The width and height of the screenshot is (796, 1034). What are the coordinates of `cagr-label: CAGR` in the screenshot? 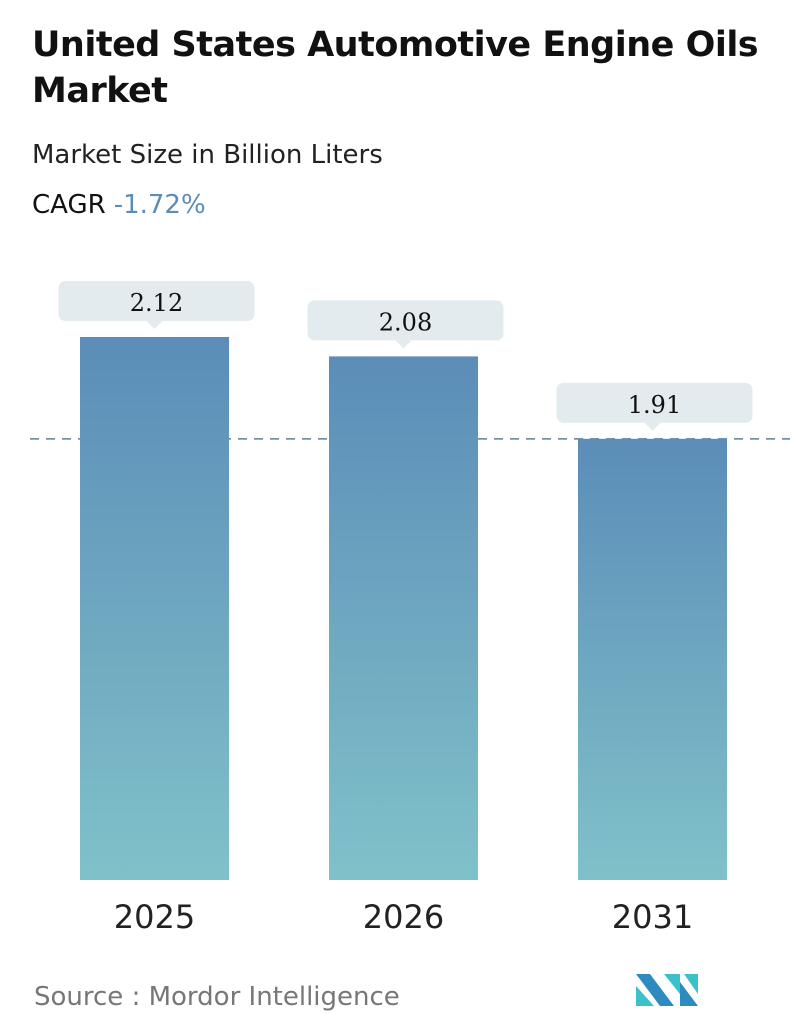 It's located at (69, 205).